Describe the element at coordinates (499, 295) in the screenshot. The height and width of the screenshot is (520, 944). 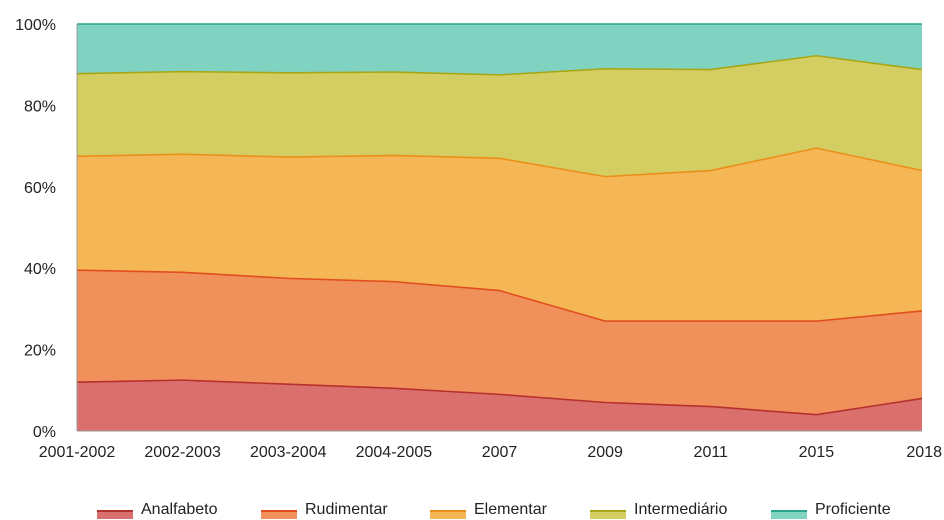
I see `line-rudimentar` at that location.